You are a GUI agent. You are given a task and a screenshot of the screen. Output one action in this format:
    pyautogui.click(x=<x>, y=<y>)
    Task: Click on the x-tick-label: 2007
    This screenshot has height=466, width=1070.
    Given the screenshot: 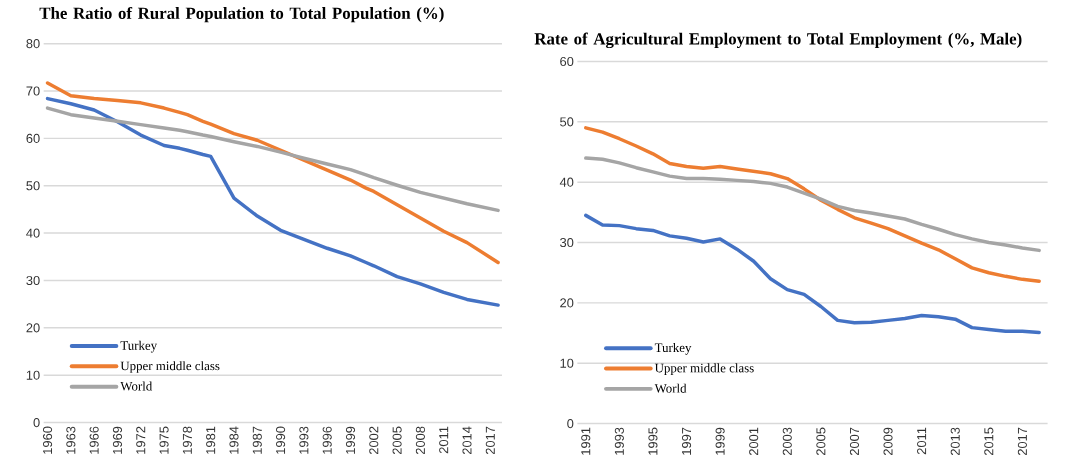 What is the action you would take?
    pyautogui.click(x=854, y=441)
    